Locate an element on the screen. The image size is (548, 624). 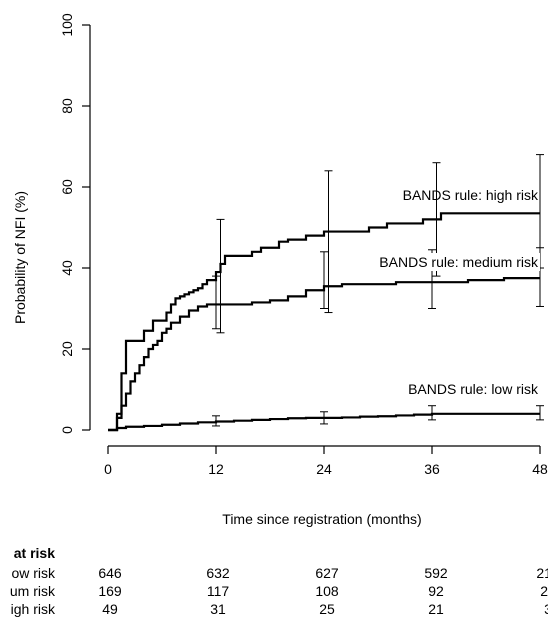
risk-table-cell: 21 is located at coordinates (436, 609).